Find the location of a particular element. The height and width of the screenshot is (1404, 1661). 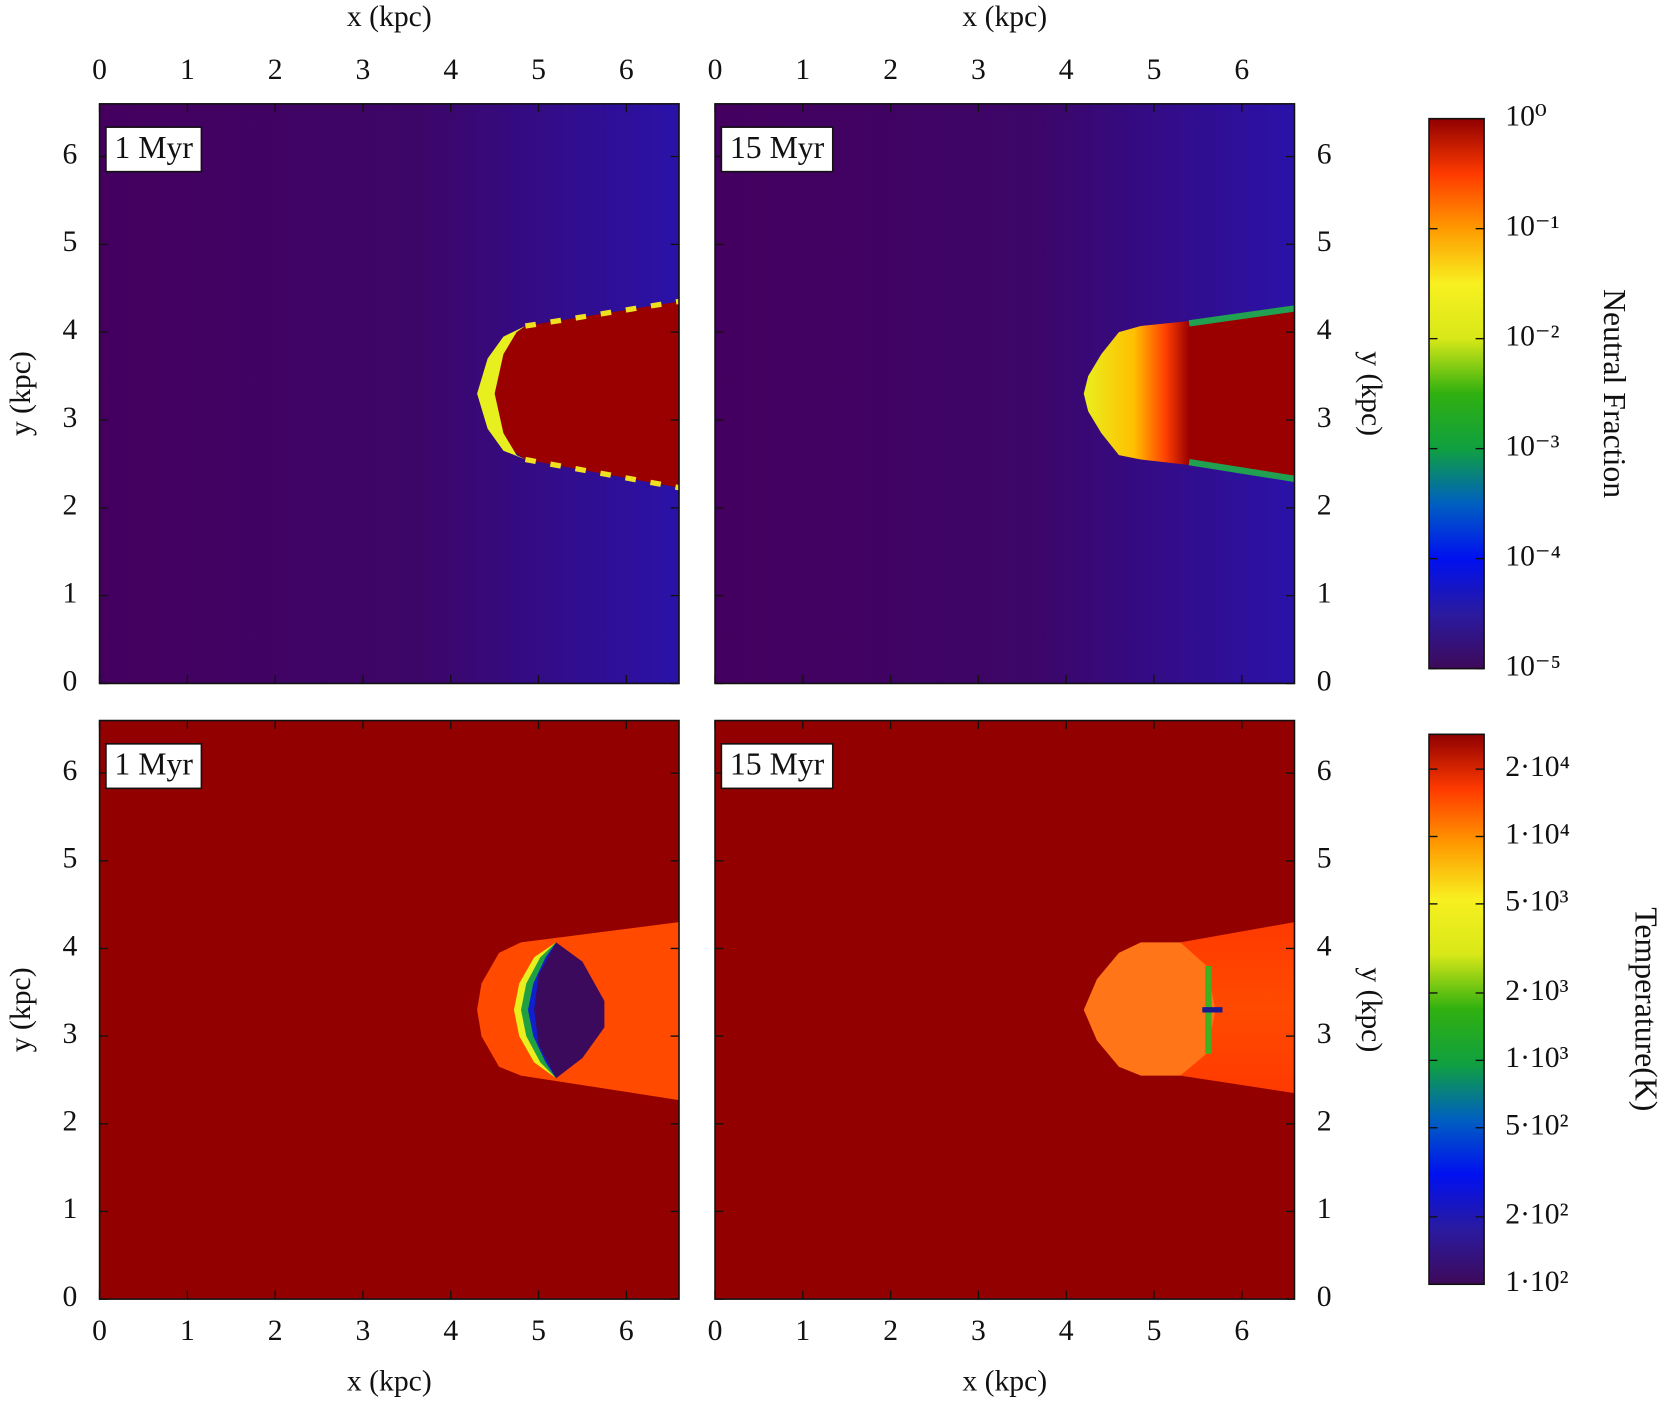

colorbar-tick-label: 1·10⁴ is located at coordinates (1537, 834).